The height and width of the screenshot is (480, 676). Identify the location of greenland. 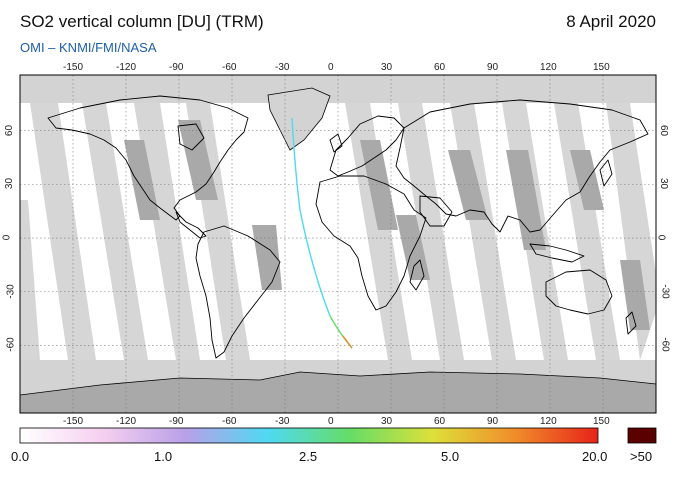
(299, 119).